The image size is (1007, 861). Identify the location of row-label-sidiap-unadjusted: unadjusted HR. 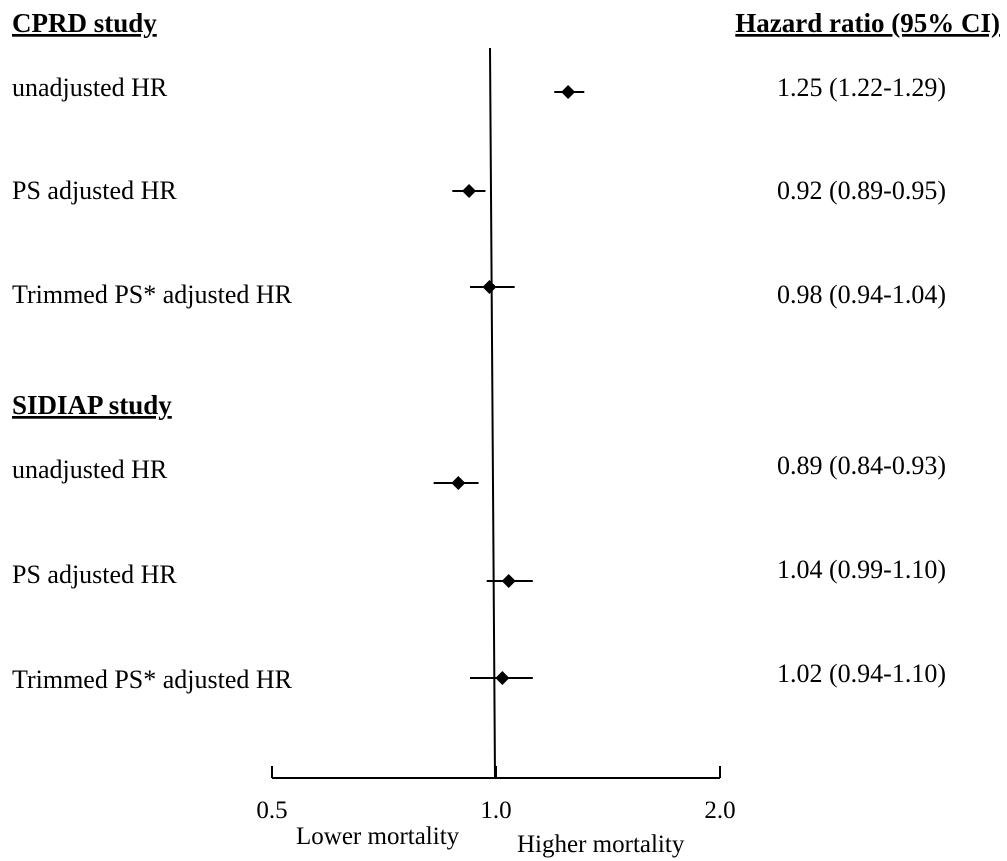
(90, 469).